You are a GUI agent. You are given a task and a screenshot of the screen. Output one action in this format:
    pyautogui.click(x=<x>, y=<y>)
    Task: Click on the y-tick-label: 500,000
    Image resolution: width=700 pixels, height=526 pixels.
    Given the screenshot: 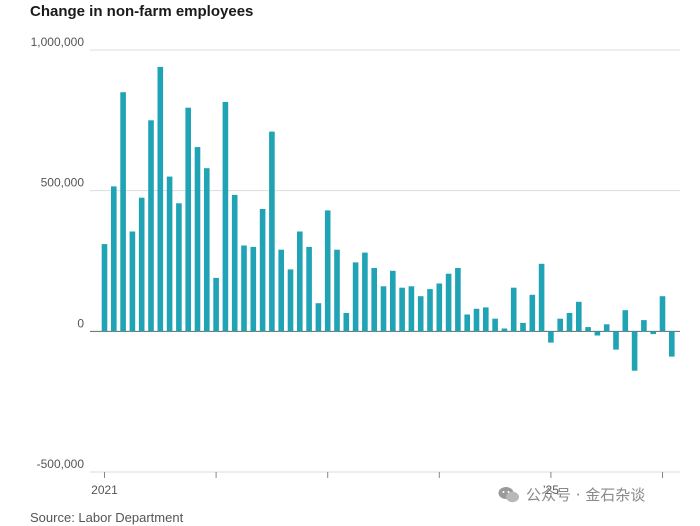 What is the action you would take?
    pyautogui.click(x=63, y=183)
    